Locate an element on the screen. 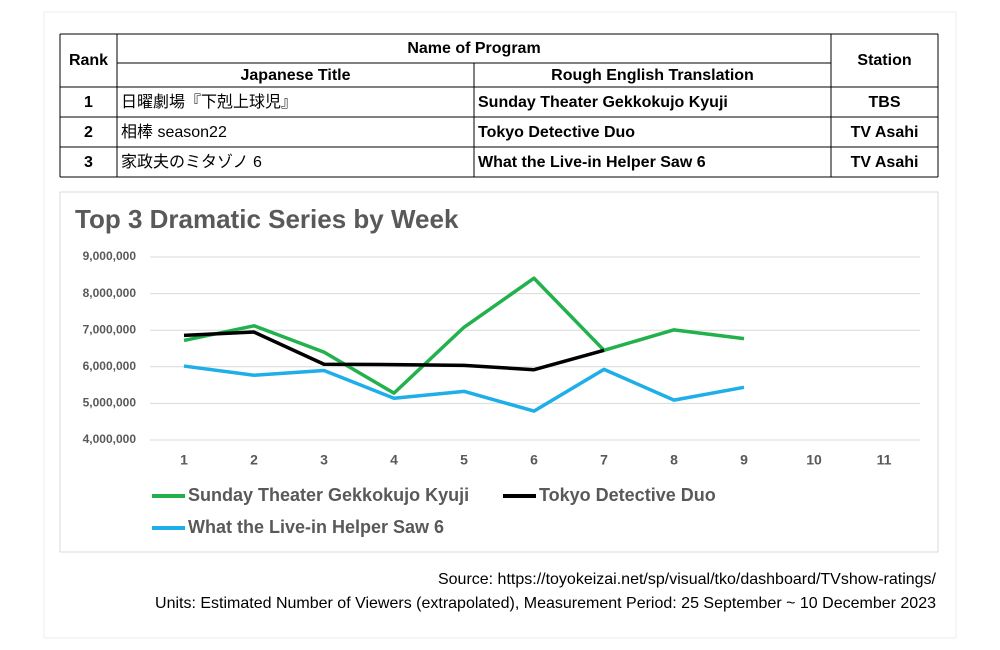 This screenshot has width=1000, height=650. x-tick-label: 5 is located at coordinates (464, 460).